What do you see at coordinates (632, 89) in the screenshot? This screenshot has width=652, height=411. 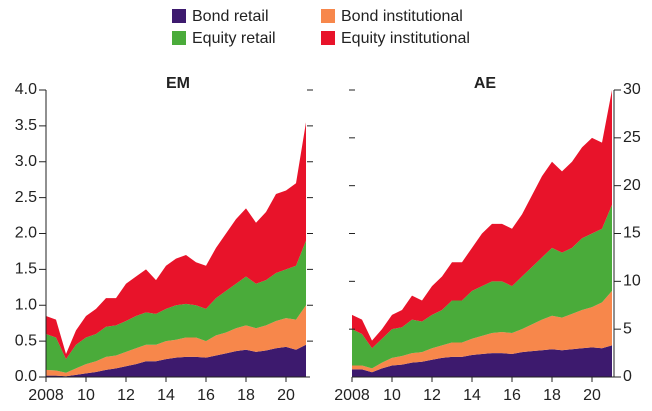 I see `y-tick-label: 30` at bounding box center [632, 89].